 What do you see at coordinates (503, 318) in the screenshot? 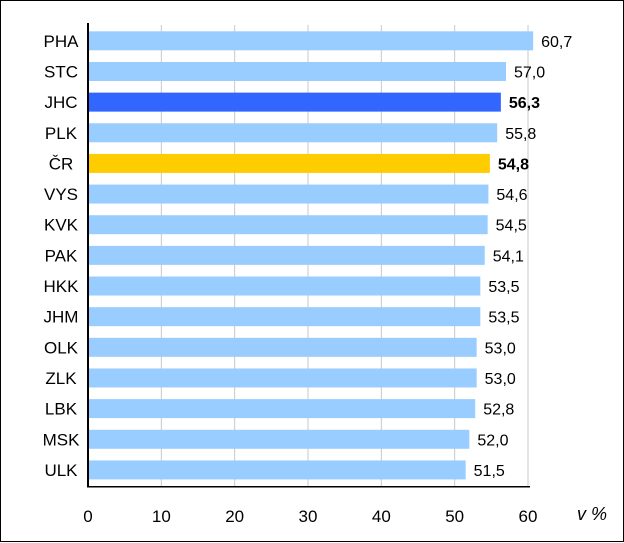
I see `value-label-JHM: 53,5` at bounding box center [503, 318].